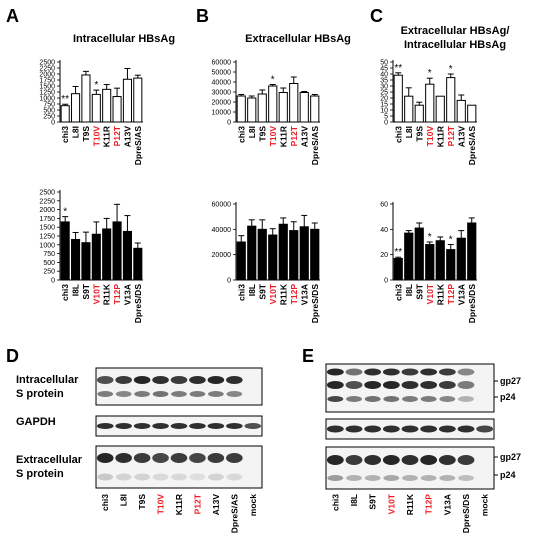 Image resolution: width=534 pixels, height=550 pixels. I want to click on y-tick-label: 20, so click(384, 99).